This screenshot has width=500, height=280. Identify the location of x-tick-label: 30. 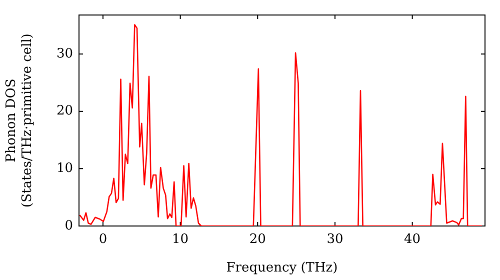
(335, 240).